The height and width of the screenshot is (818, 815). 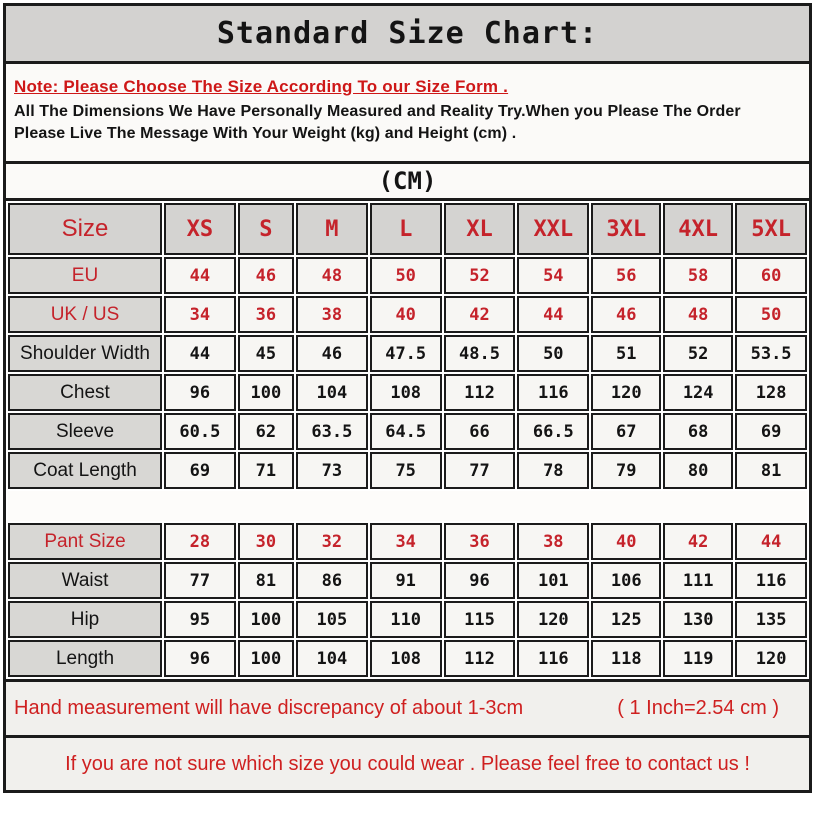 I want to click on title-band: Standard Size Chart:, so click(x=407, y=35).